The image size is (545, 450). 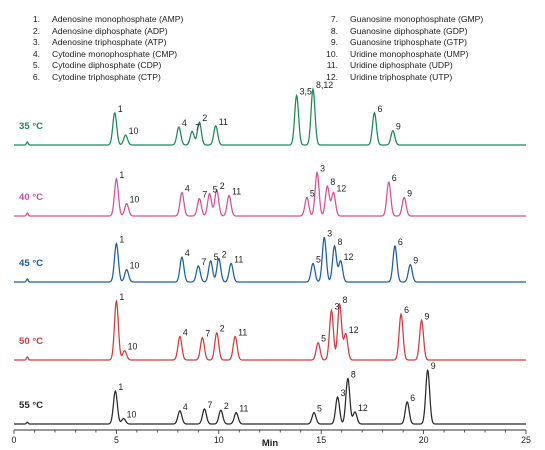 What do you see at coordinates (106, 77) in the screenshot?
I see `legend-item-label: Cytodine triphosphate (CTP)` at bounding box center [106, 77].